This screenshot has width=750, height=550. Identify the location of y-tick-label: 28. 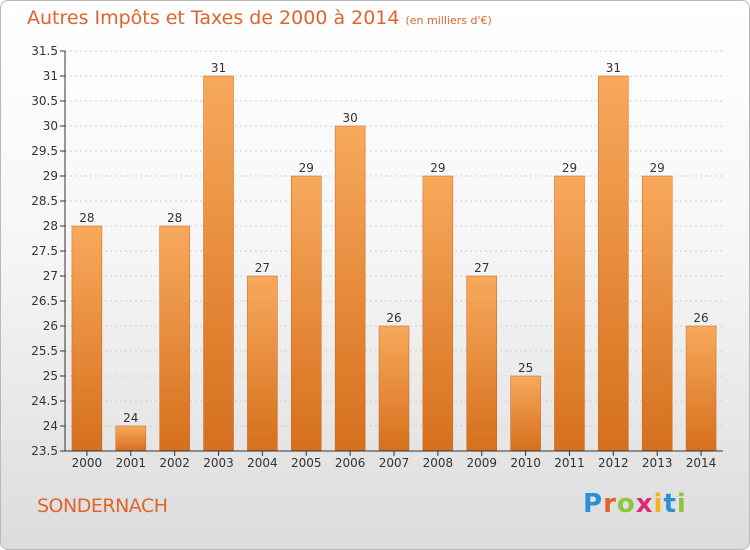
(50, 226).